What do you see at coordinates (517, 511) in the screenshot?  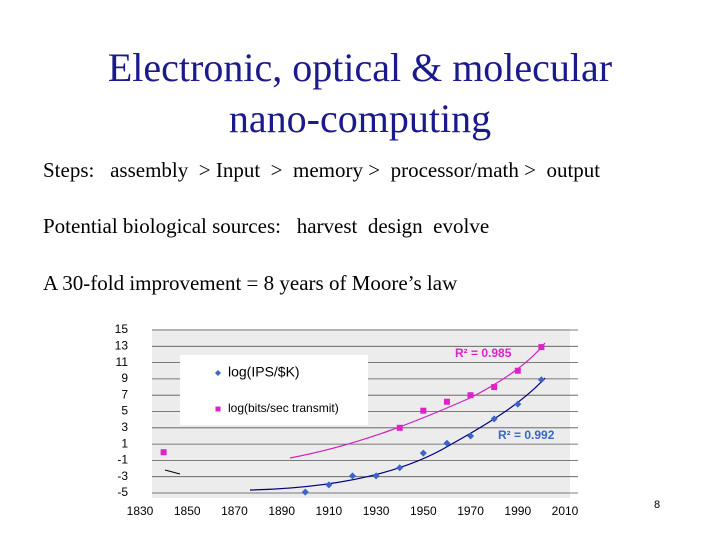 I see `x-tick-label: 1990` at bounding box center [517, 511].